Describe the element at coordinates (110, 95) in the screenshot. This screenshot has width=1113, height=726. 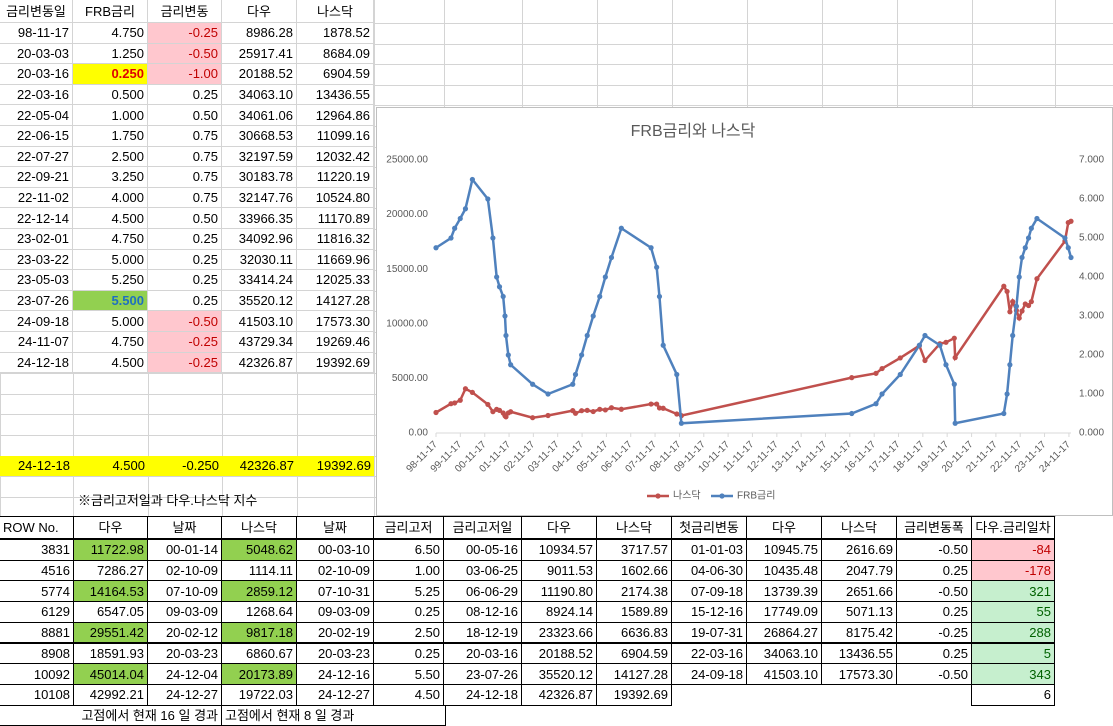
I see `cell: 0.500` at that location.